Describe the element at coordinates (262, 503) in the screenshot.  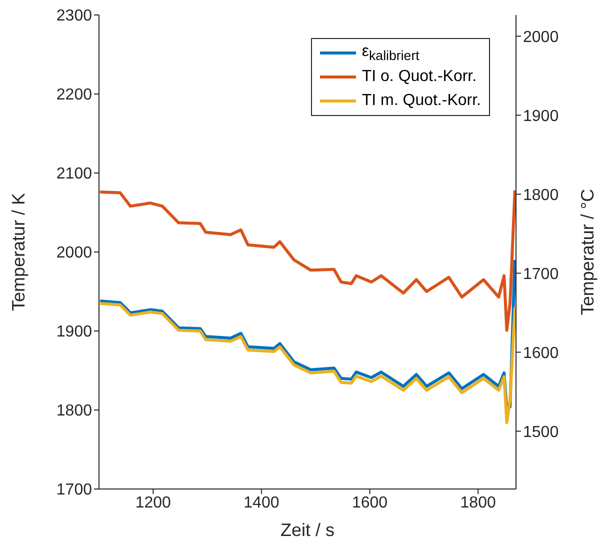
I see `x-tick-label: 1400` at that location.